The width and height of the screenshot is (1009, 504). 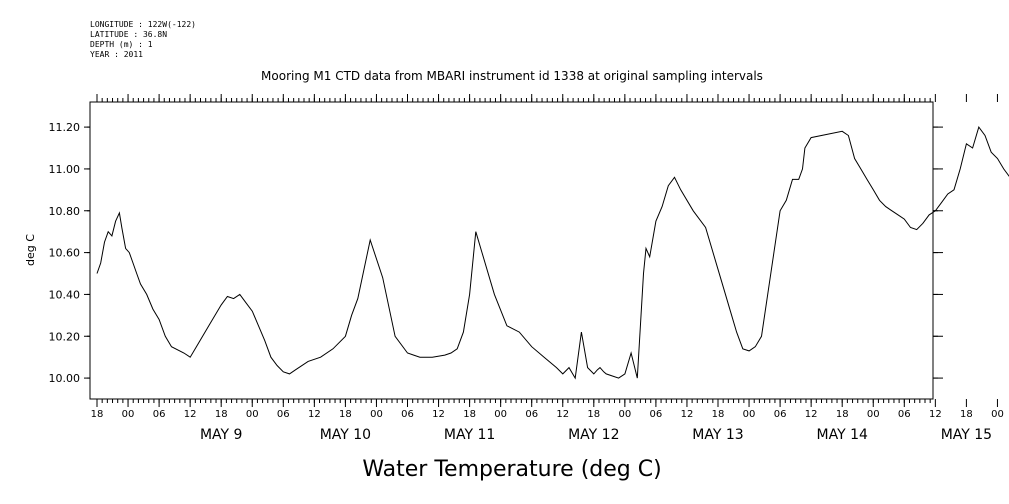 I want to click on date-label: MAY 15, so click(x=966, y=435).